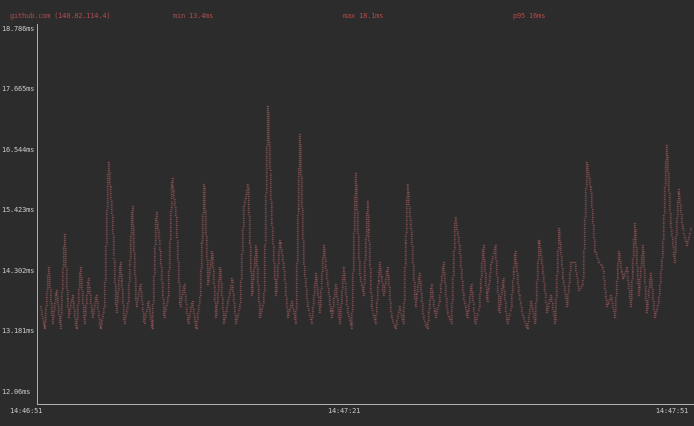  What do you see at coordinates (18, 150) in the screenshot?
I see `y-tick-label: 16.544ms` at bounding box center [18, 150].